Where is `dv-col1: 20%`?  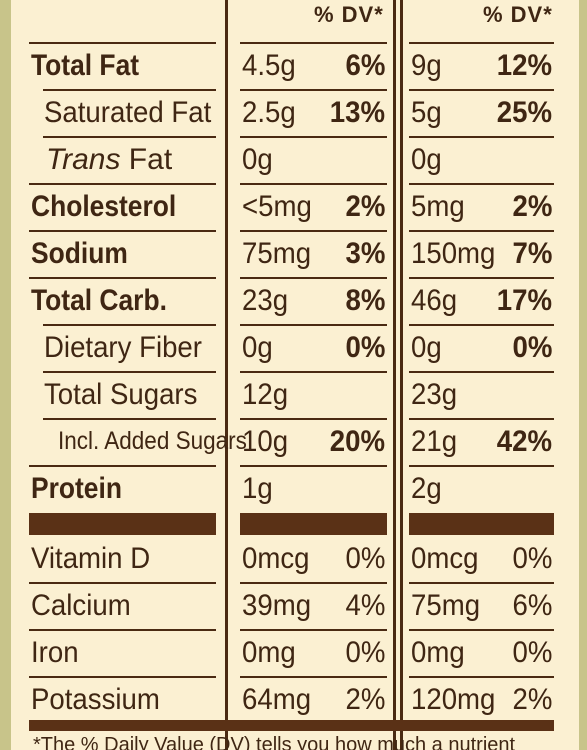 dv-col1: 20% is located at coordinates (357, 441).